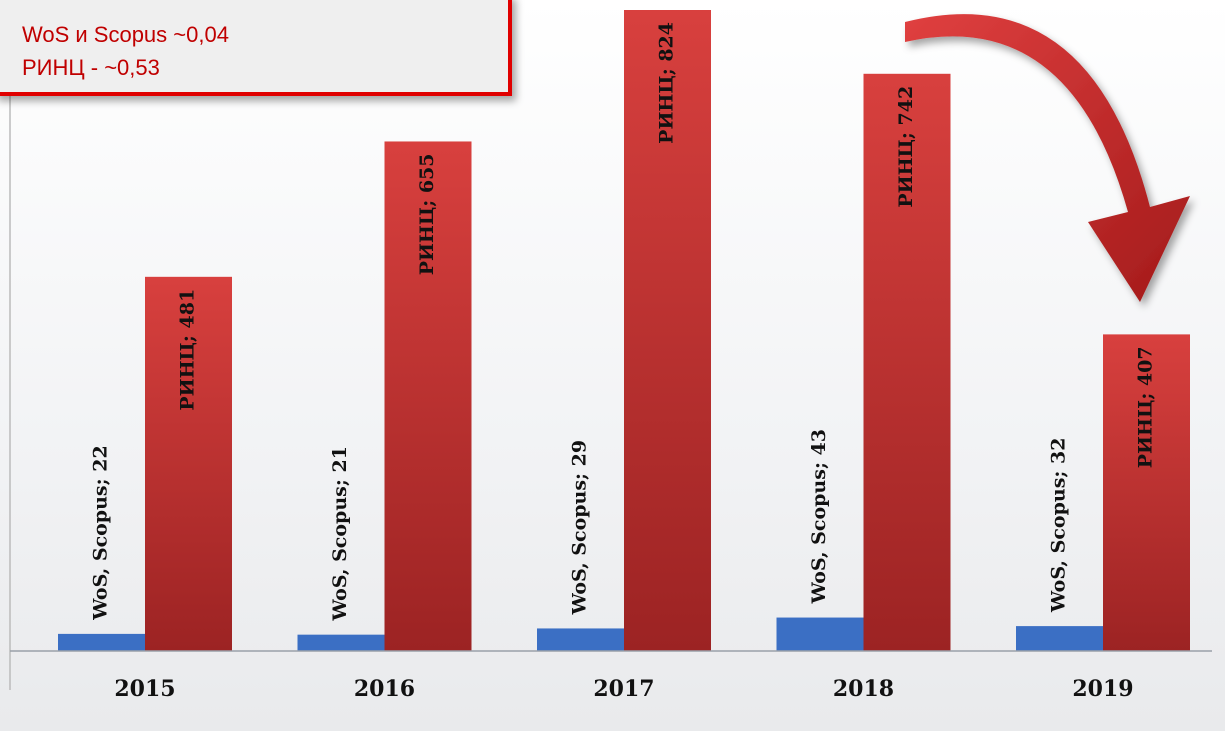 Image resolution: width=1225 pixels, height=731 pixels. I want to click on data-label: WoS, Scopus; 21, so click(340, 534).